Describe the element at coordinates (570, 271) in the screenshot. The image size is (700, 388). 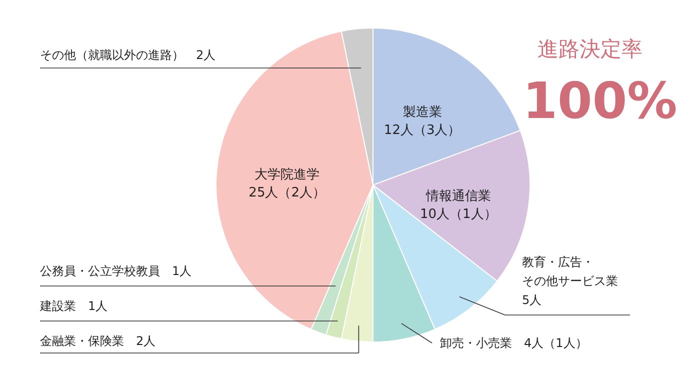
I see `slice-label: 教育・広告・その他サービス業` at that location.